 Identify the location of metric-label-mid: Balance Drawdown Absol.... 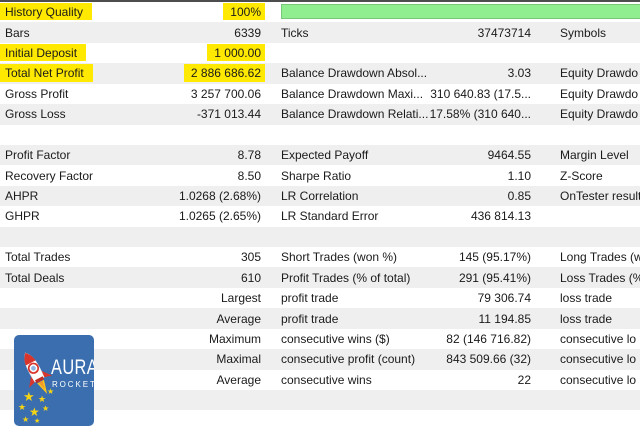
(354, 73).